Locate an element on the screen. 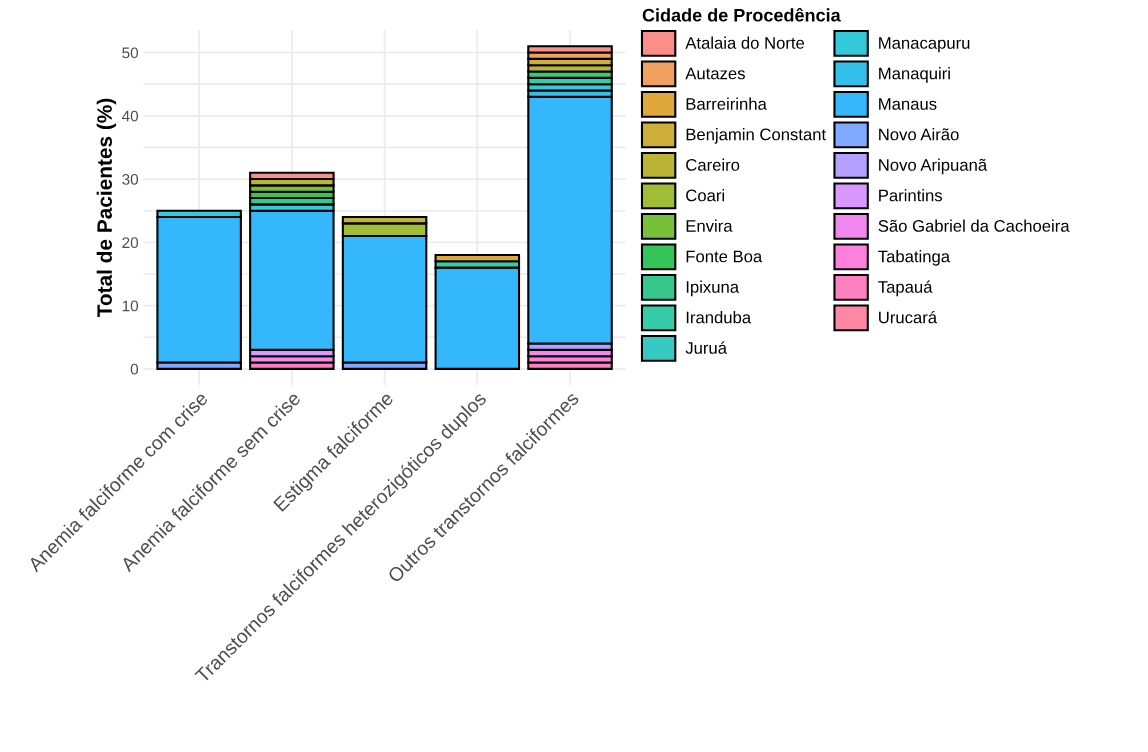 The width and height of the screenshot is (1148, 752). y-tick-label: 20 is located at coordinates (130, 243).